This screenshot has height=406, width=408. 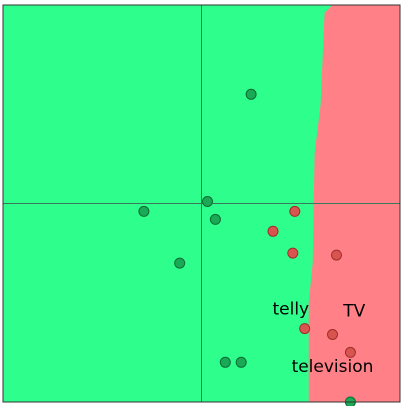 I want to click on point-label-0: telly, so click(x=290, y=310).